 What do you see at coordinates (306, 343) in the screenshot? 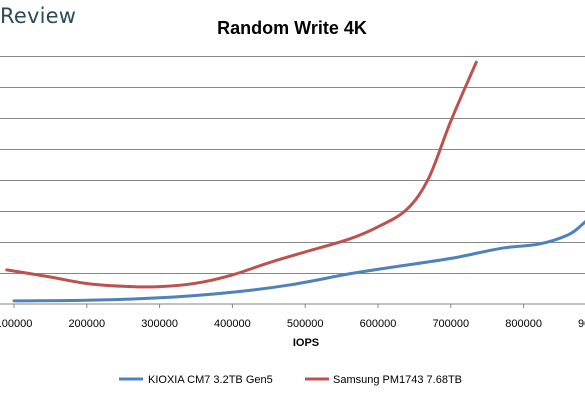
I see `x-axis-label: IOPS` at bounding box center [306, 343].